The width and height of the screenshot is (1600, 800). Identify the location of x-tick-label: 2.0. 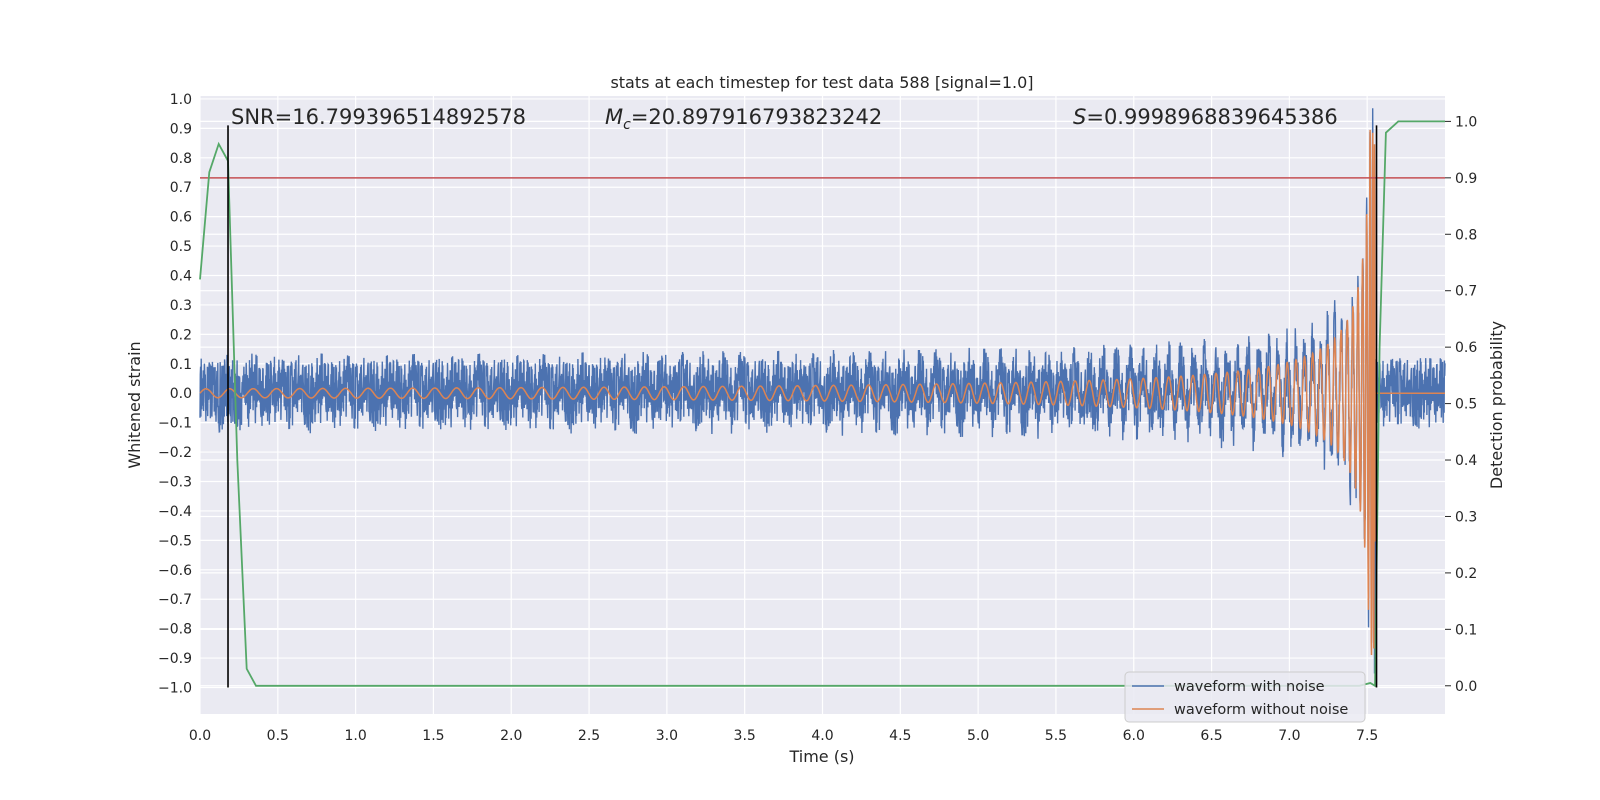
(511, 736).